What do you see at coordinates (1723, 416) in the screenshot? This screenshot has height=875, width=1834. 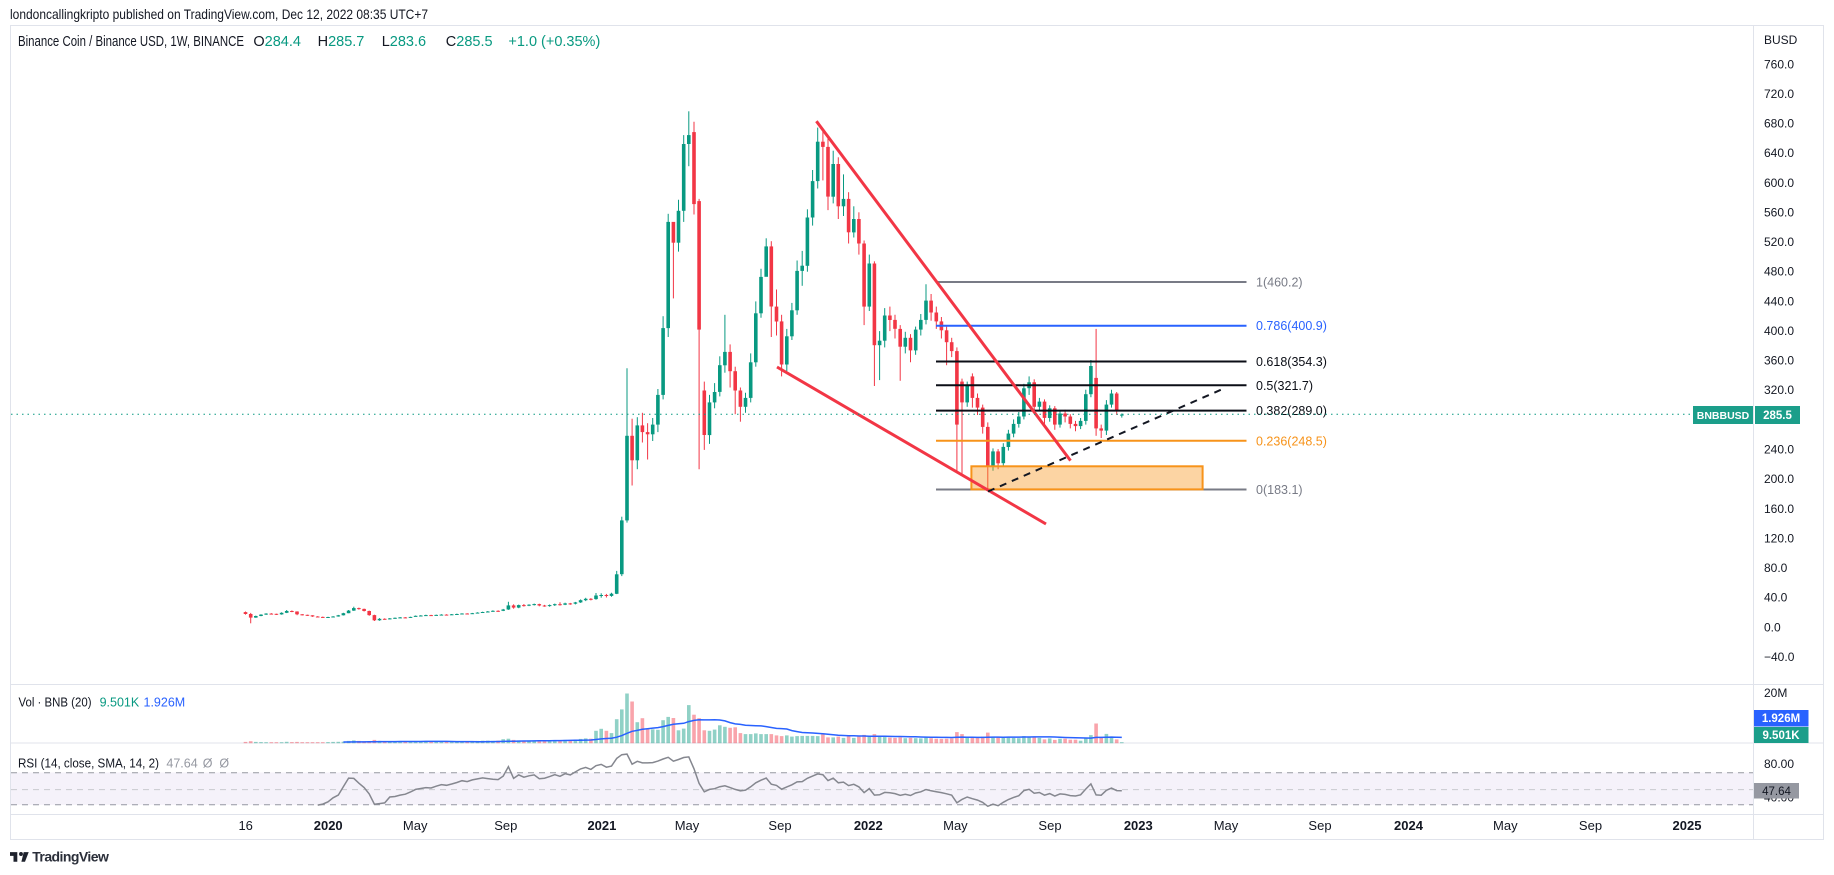 I see `svg-text: BNBBUSD` at bounding box center [1723, 416].